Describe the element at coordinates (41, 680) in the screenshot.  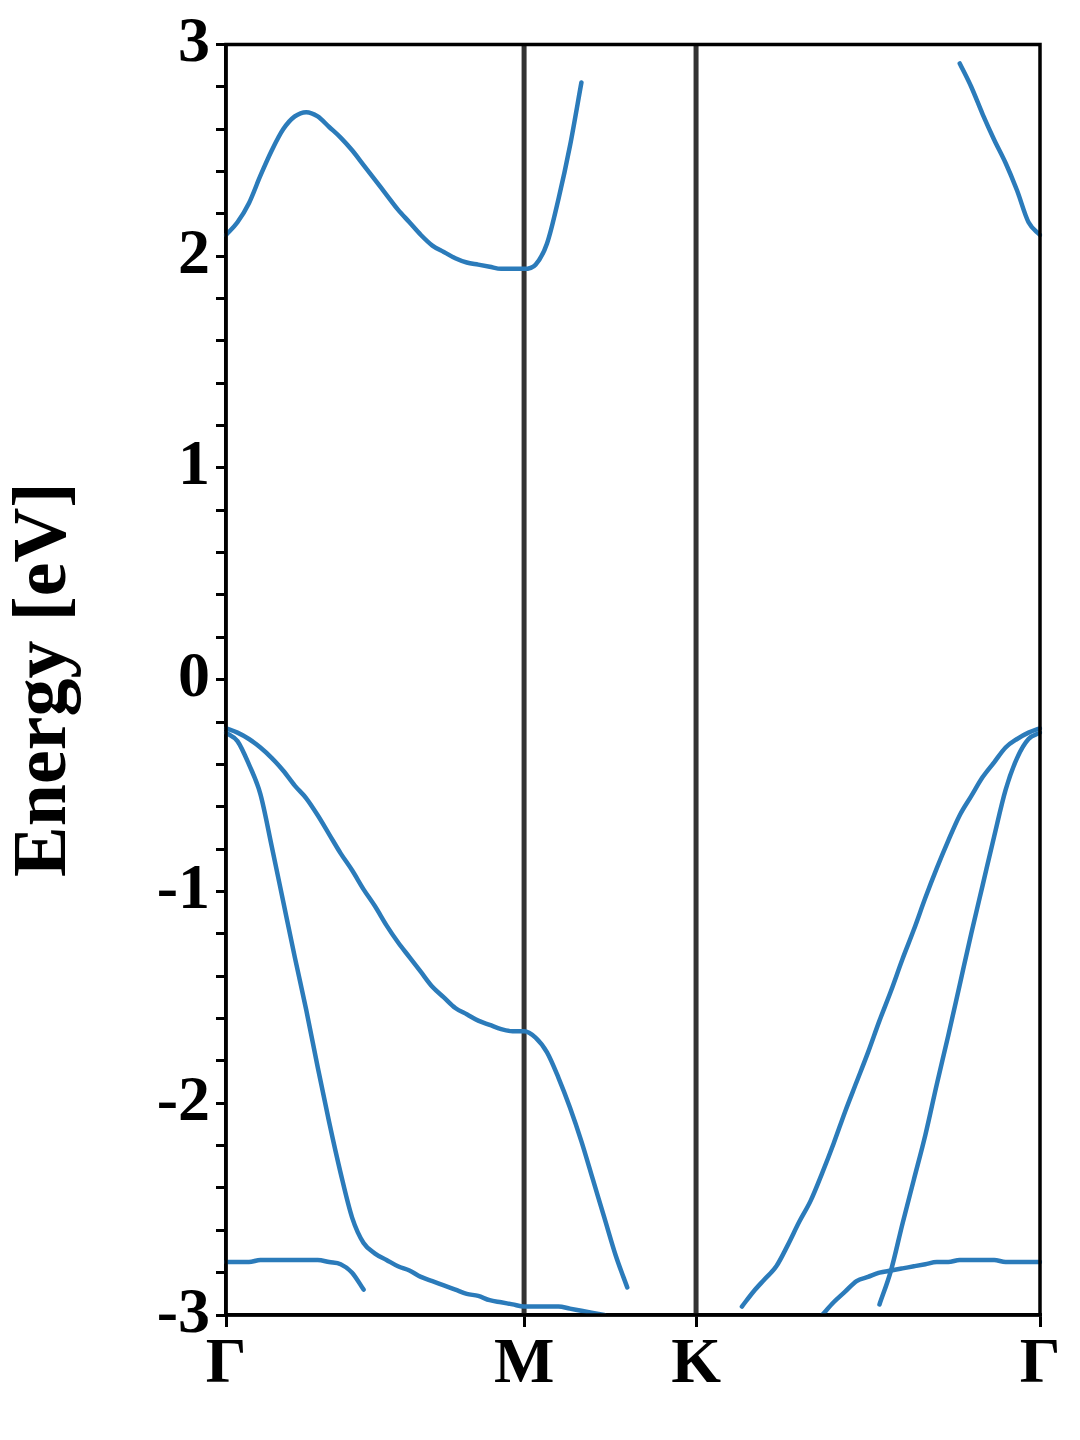
I see `y-axis-title: Energy [eV]` at that location.